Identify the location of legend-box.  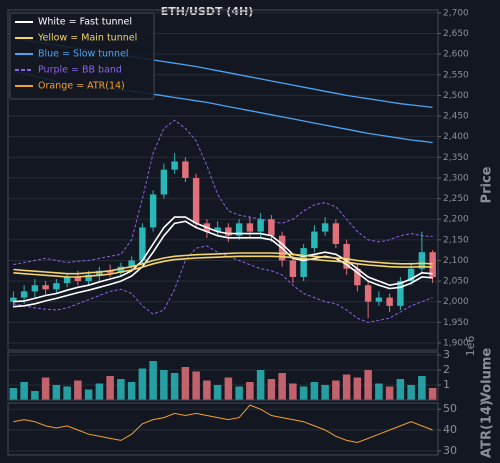
(82, 56).